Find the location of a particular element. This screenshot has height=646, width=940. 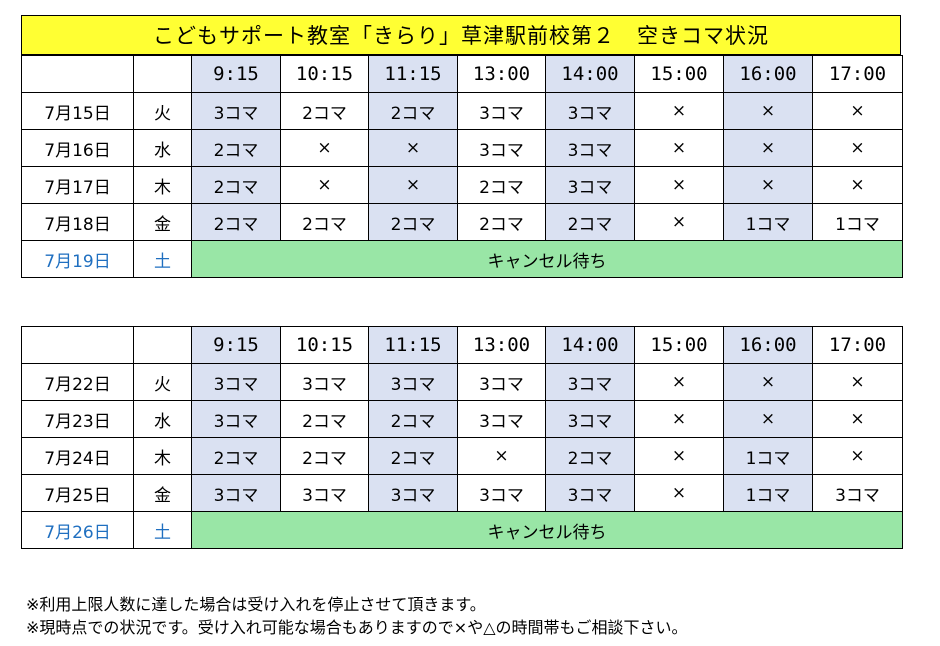

date-cell: 7月19日 is located at coordinates (77, 259).